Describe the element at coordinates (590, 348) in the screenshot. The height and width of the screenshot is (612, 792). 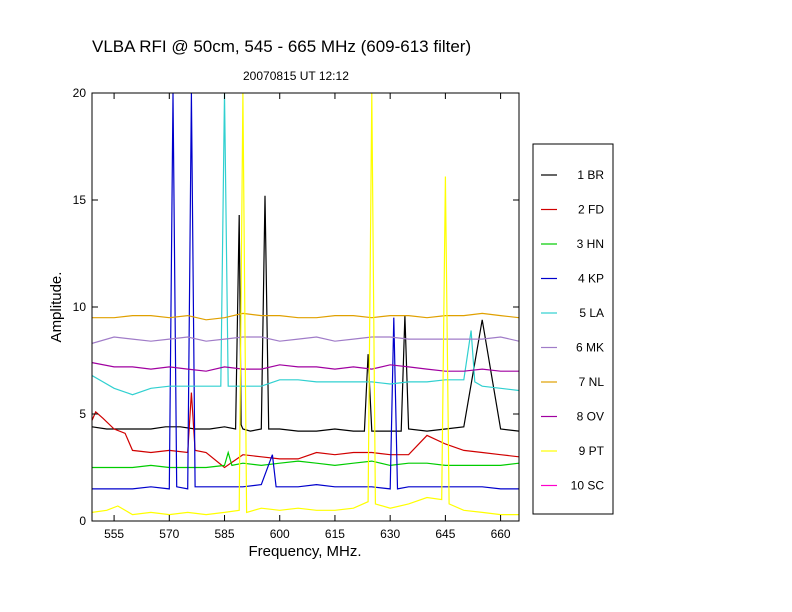
I see `legend-label-6: 6 MK` at that location.